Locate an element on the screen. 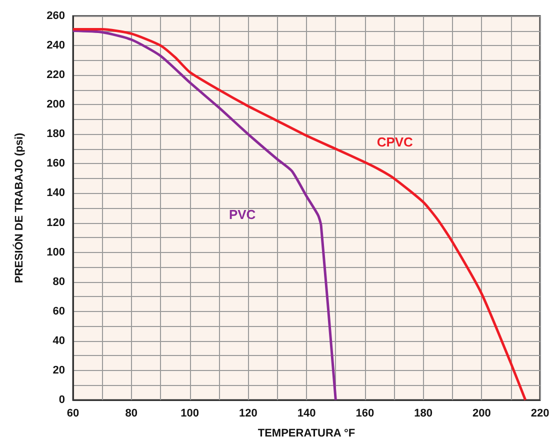 The image size is (553, 444). x-tick-label: 80 is located at coordinates (131, 414).